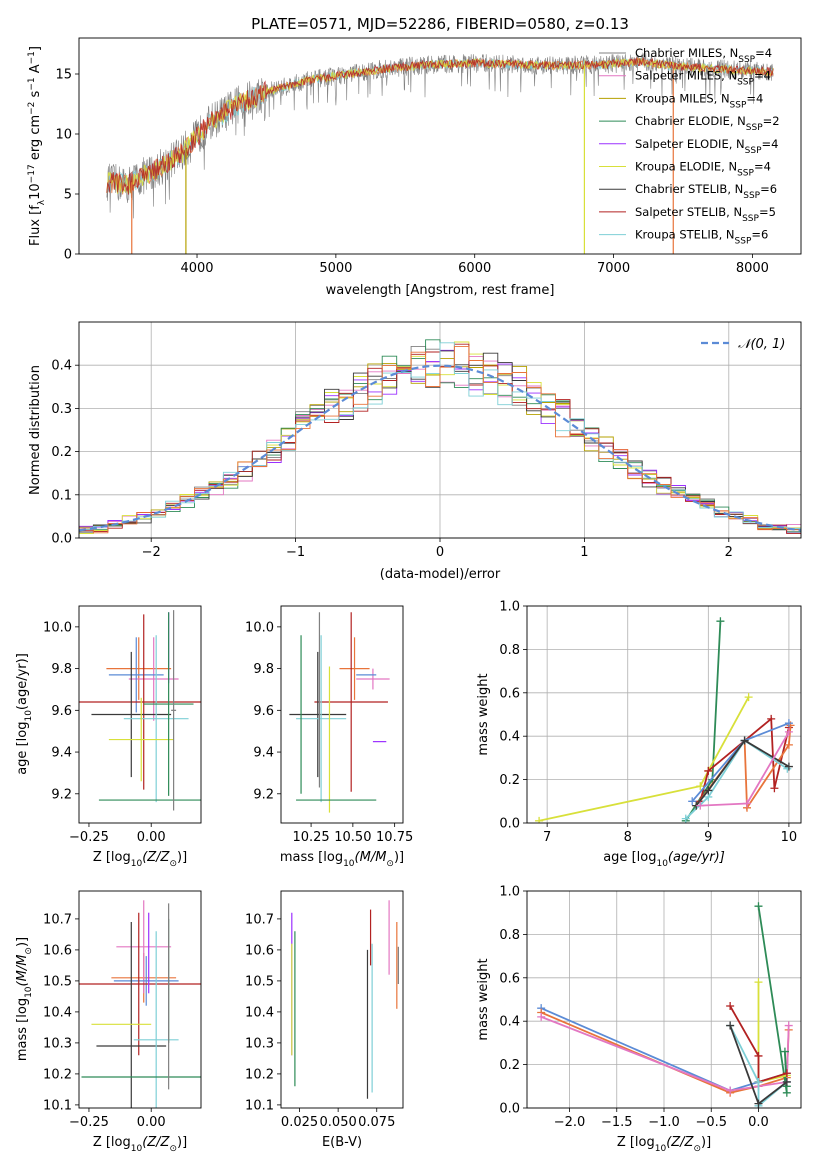 This screenshot has height=1170, width=819. Describe the element at coordinates (440, 125) in the screenshot. I see `spectrum-model-line` at that location.